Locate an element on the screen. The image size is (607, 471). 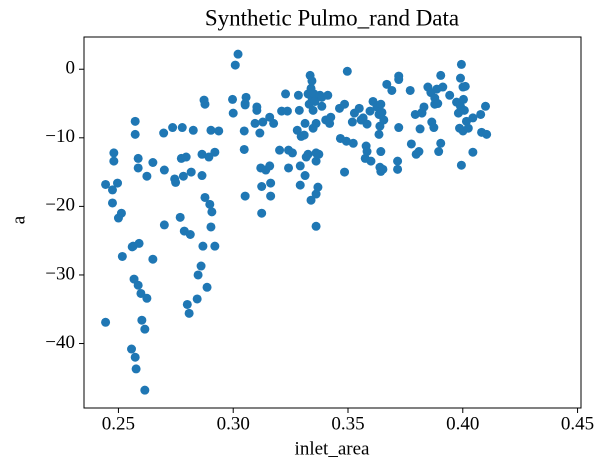
x-tick-label: 0.35 is located at coordinates (347, 423).